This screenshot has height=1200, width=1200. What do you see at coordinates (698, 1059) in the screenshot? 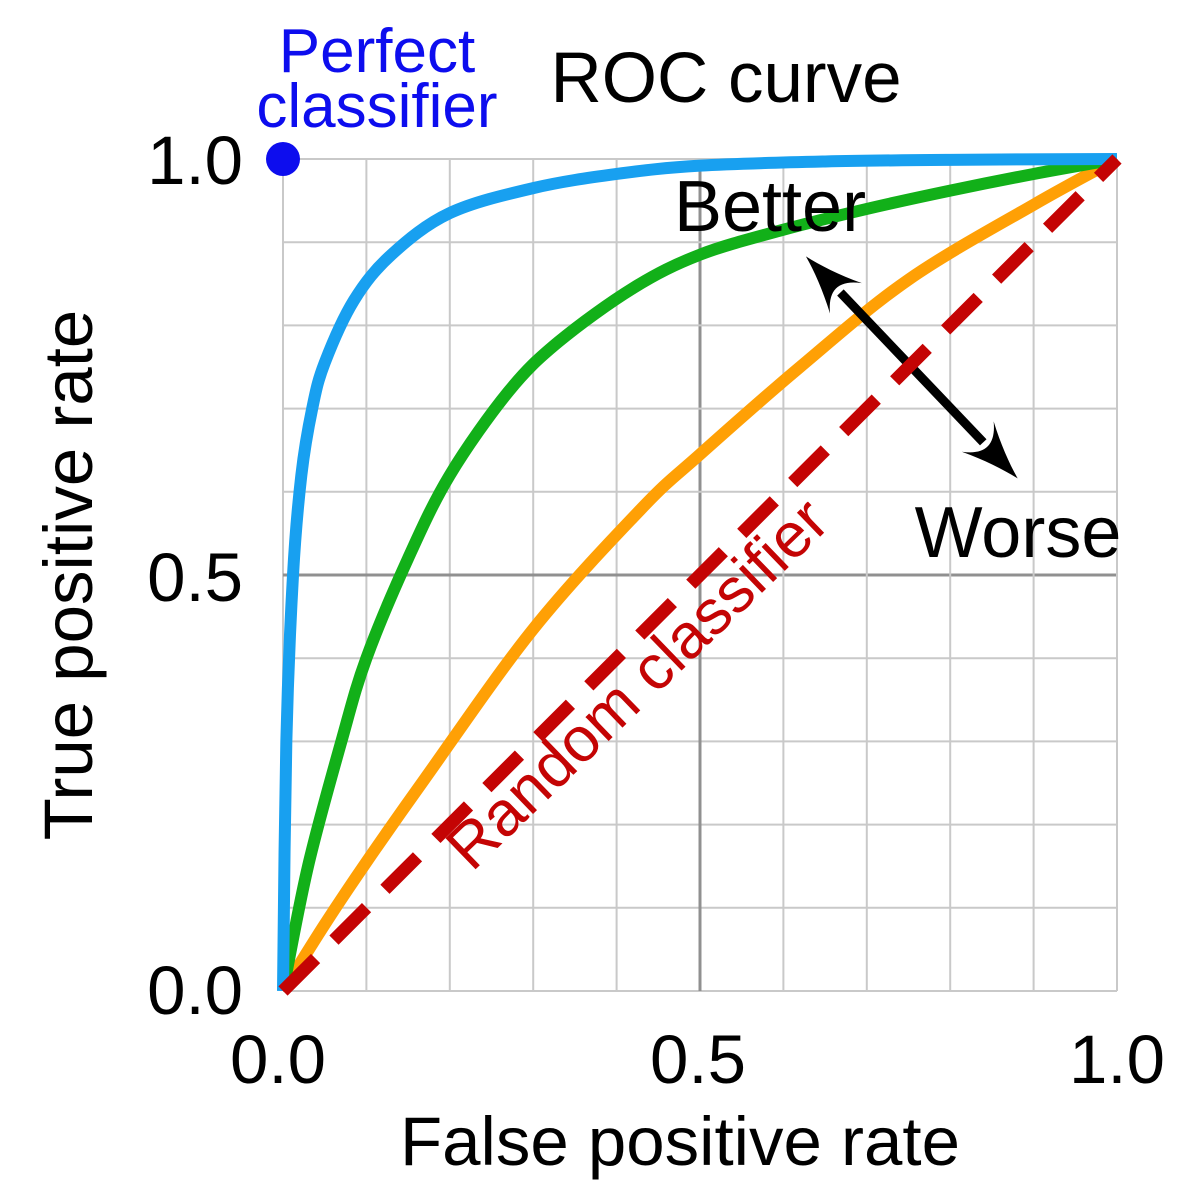
I see `x-tick-05: 0.5` at bounding box center [698, 1059].